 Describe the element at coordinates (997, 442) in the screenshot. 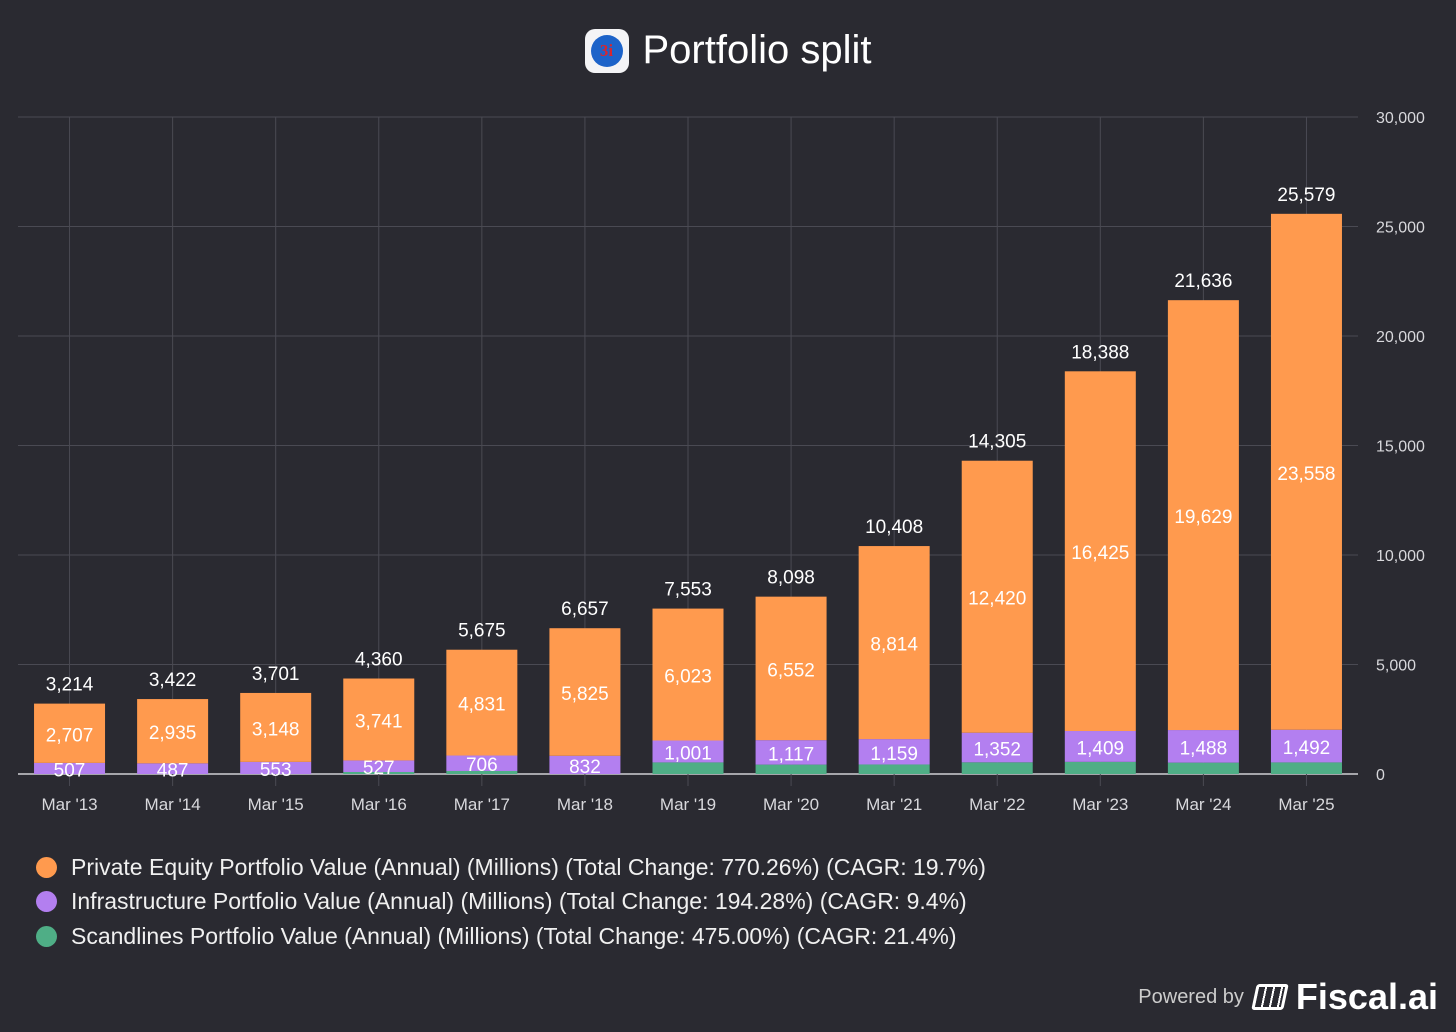

I see `total-label: 14,305` at that location.